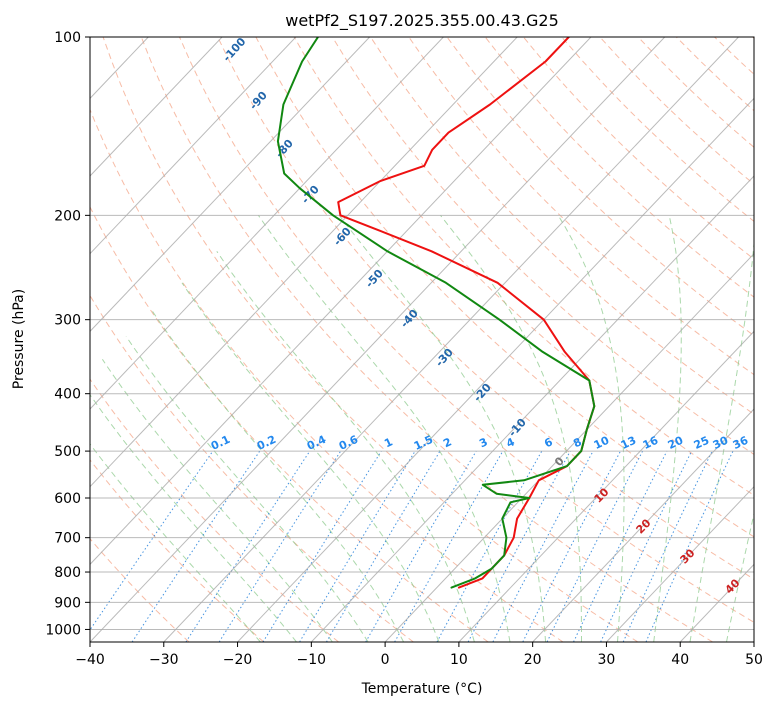 Image resolution: width=775 pixels, height=708 pixels. Describe the element at coordinates (422, 689) in the screenshot. I see `x-axis-label: Temperature (°C)` at that location.